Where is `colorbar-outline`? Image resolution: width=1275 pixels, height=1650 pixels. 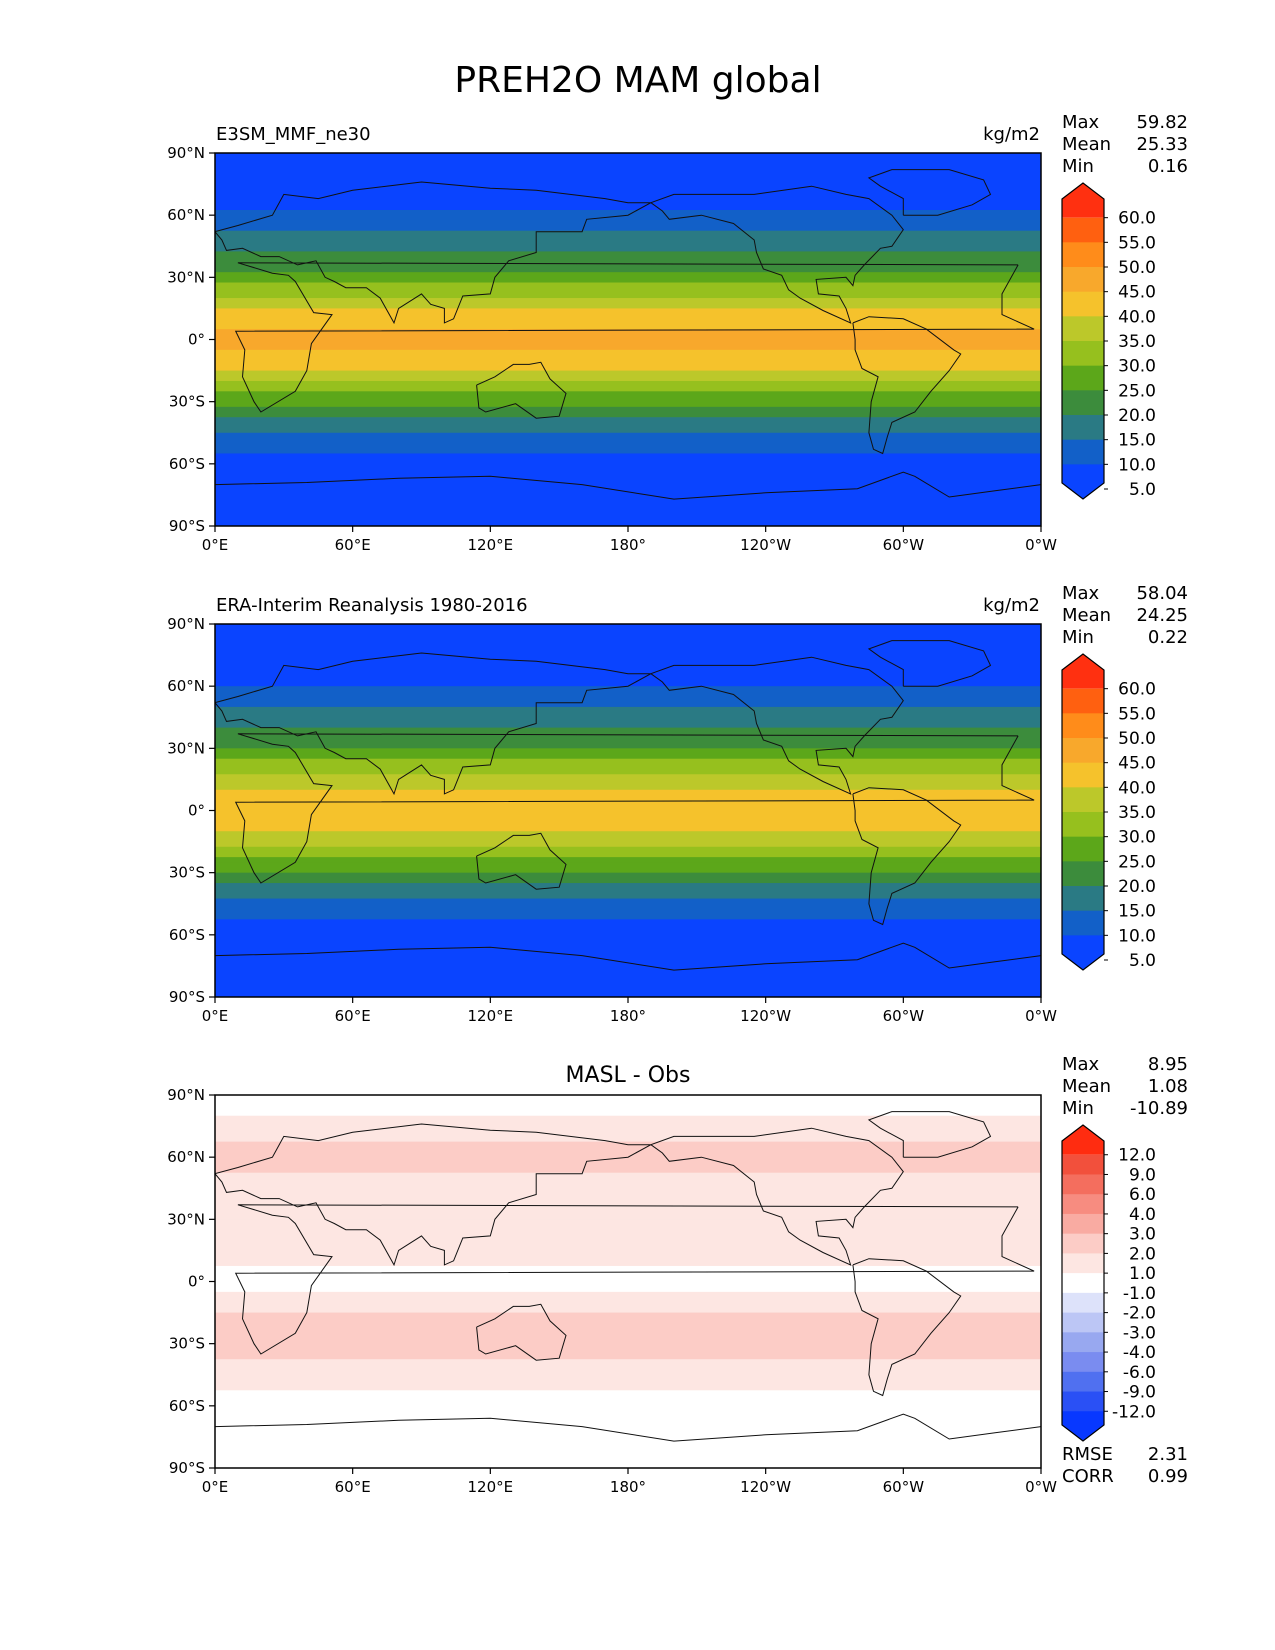
colorbar-outline is located at coordinates (1083, 812).